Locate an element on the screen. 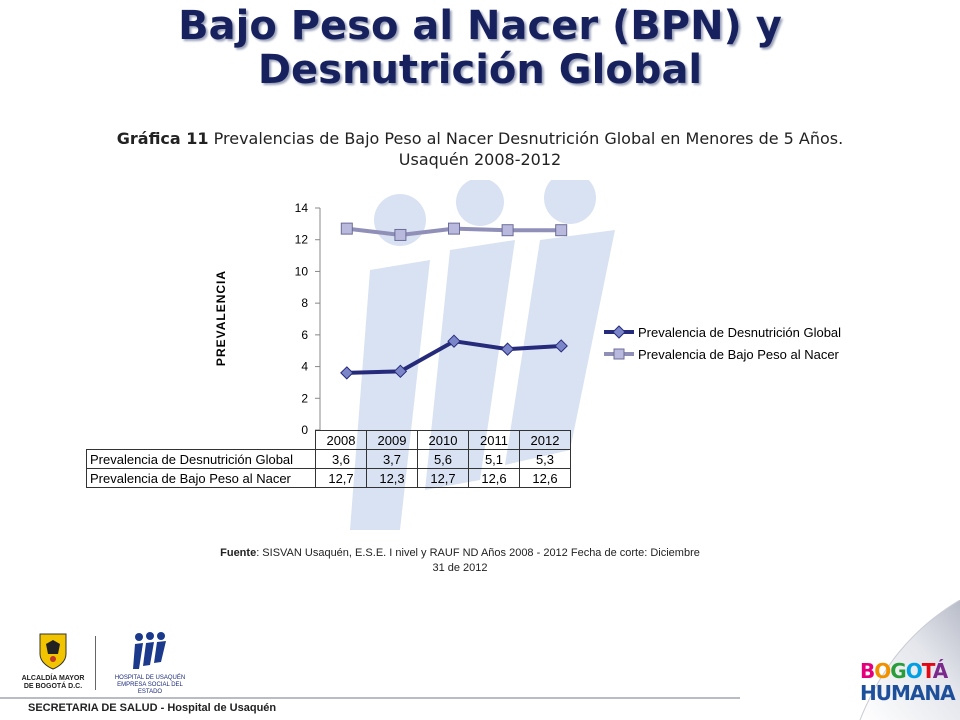 The image size is (960, 720). hospital-logo-line1: HOSPITAL DE USAQUÉN is located at coordinates (150, 678).